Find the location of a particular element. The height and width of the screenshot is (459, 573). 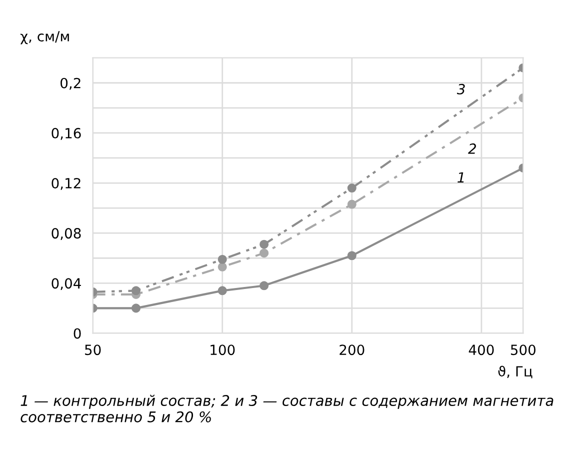

x-tick-label: 100 is located at coordinates (222, 350).